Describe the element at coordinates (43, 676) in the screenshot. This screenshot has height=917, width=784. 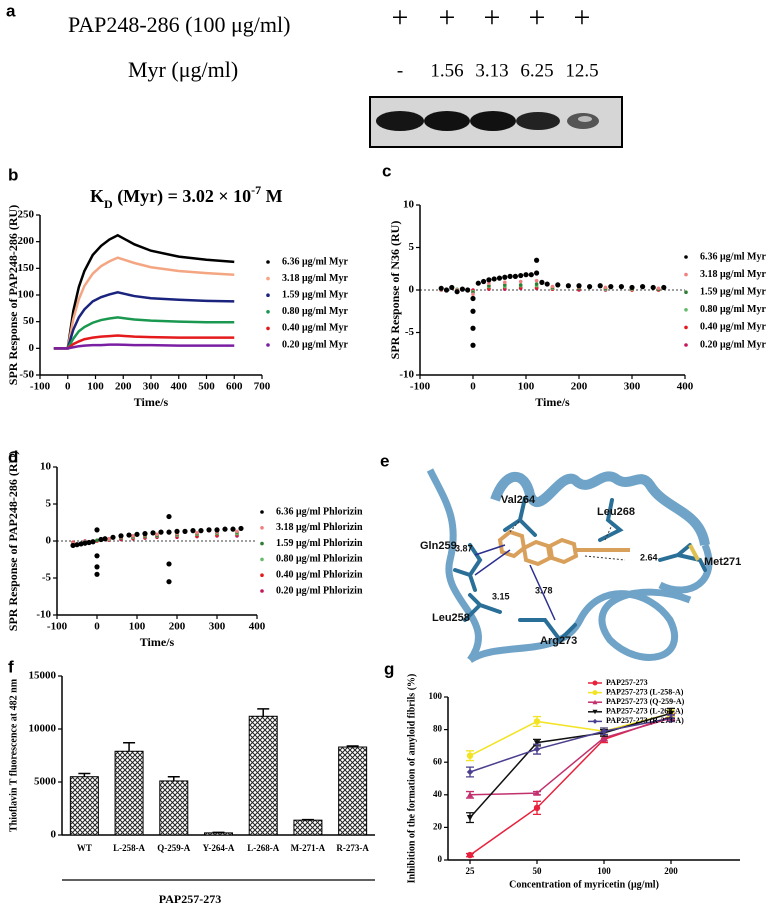
I see `y-tick-label: 15000` at that location.